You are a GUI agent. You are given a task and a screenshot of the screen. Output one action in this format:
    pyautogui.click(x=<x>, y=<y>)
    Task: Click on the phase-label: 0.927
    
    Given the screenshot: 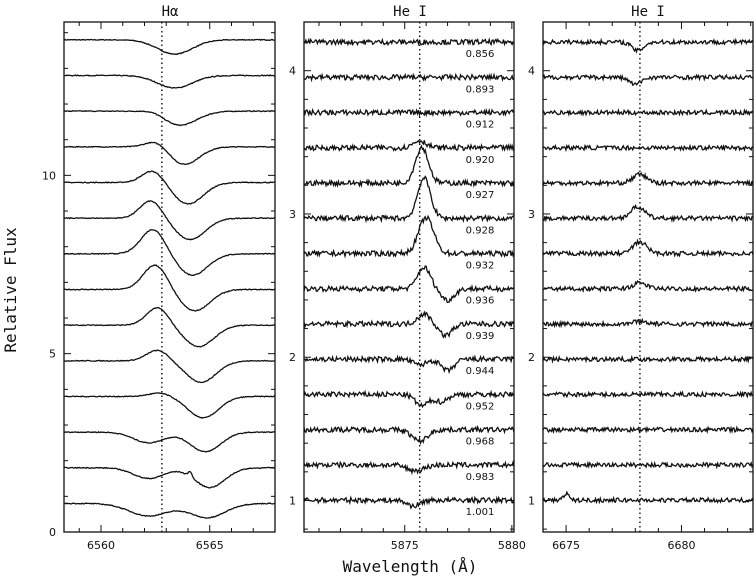 What is the action you would take?
    pyautogui.click(x=480, y=195)
    